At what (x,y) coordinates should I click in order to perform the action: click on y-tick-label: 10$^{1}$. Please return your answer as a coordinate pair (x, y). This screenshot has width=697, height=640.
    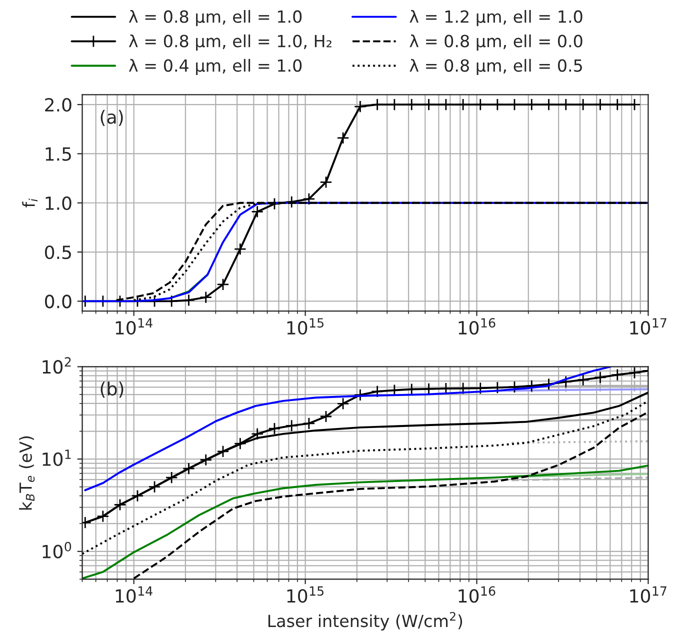
    Looking at the image, I should click on (56, 458).